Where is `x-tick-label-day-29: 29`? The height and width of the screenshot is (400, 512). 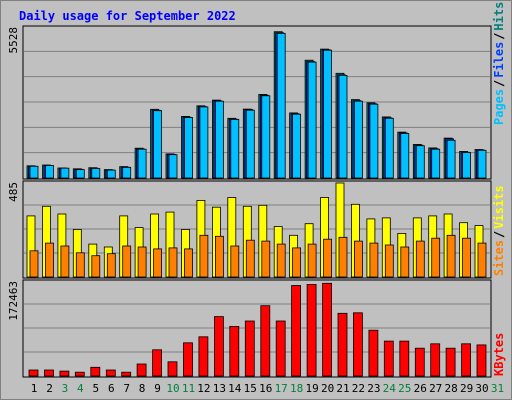
x-tick-label-day-29: 29 is located at coordinates (466, 388).